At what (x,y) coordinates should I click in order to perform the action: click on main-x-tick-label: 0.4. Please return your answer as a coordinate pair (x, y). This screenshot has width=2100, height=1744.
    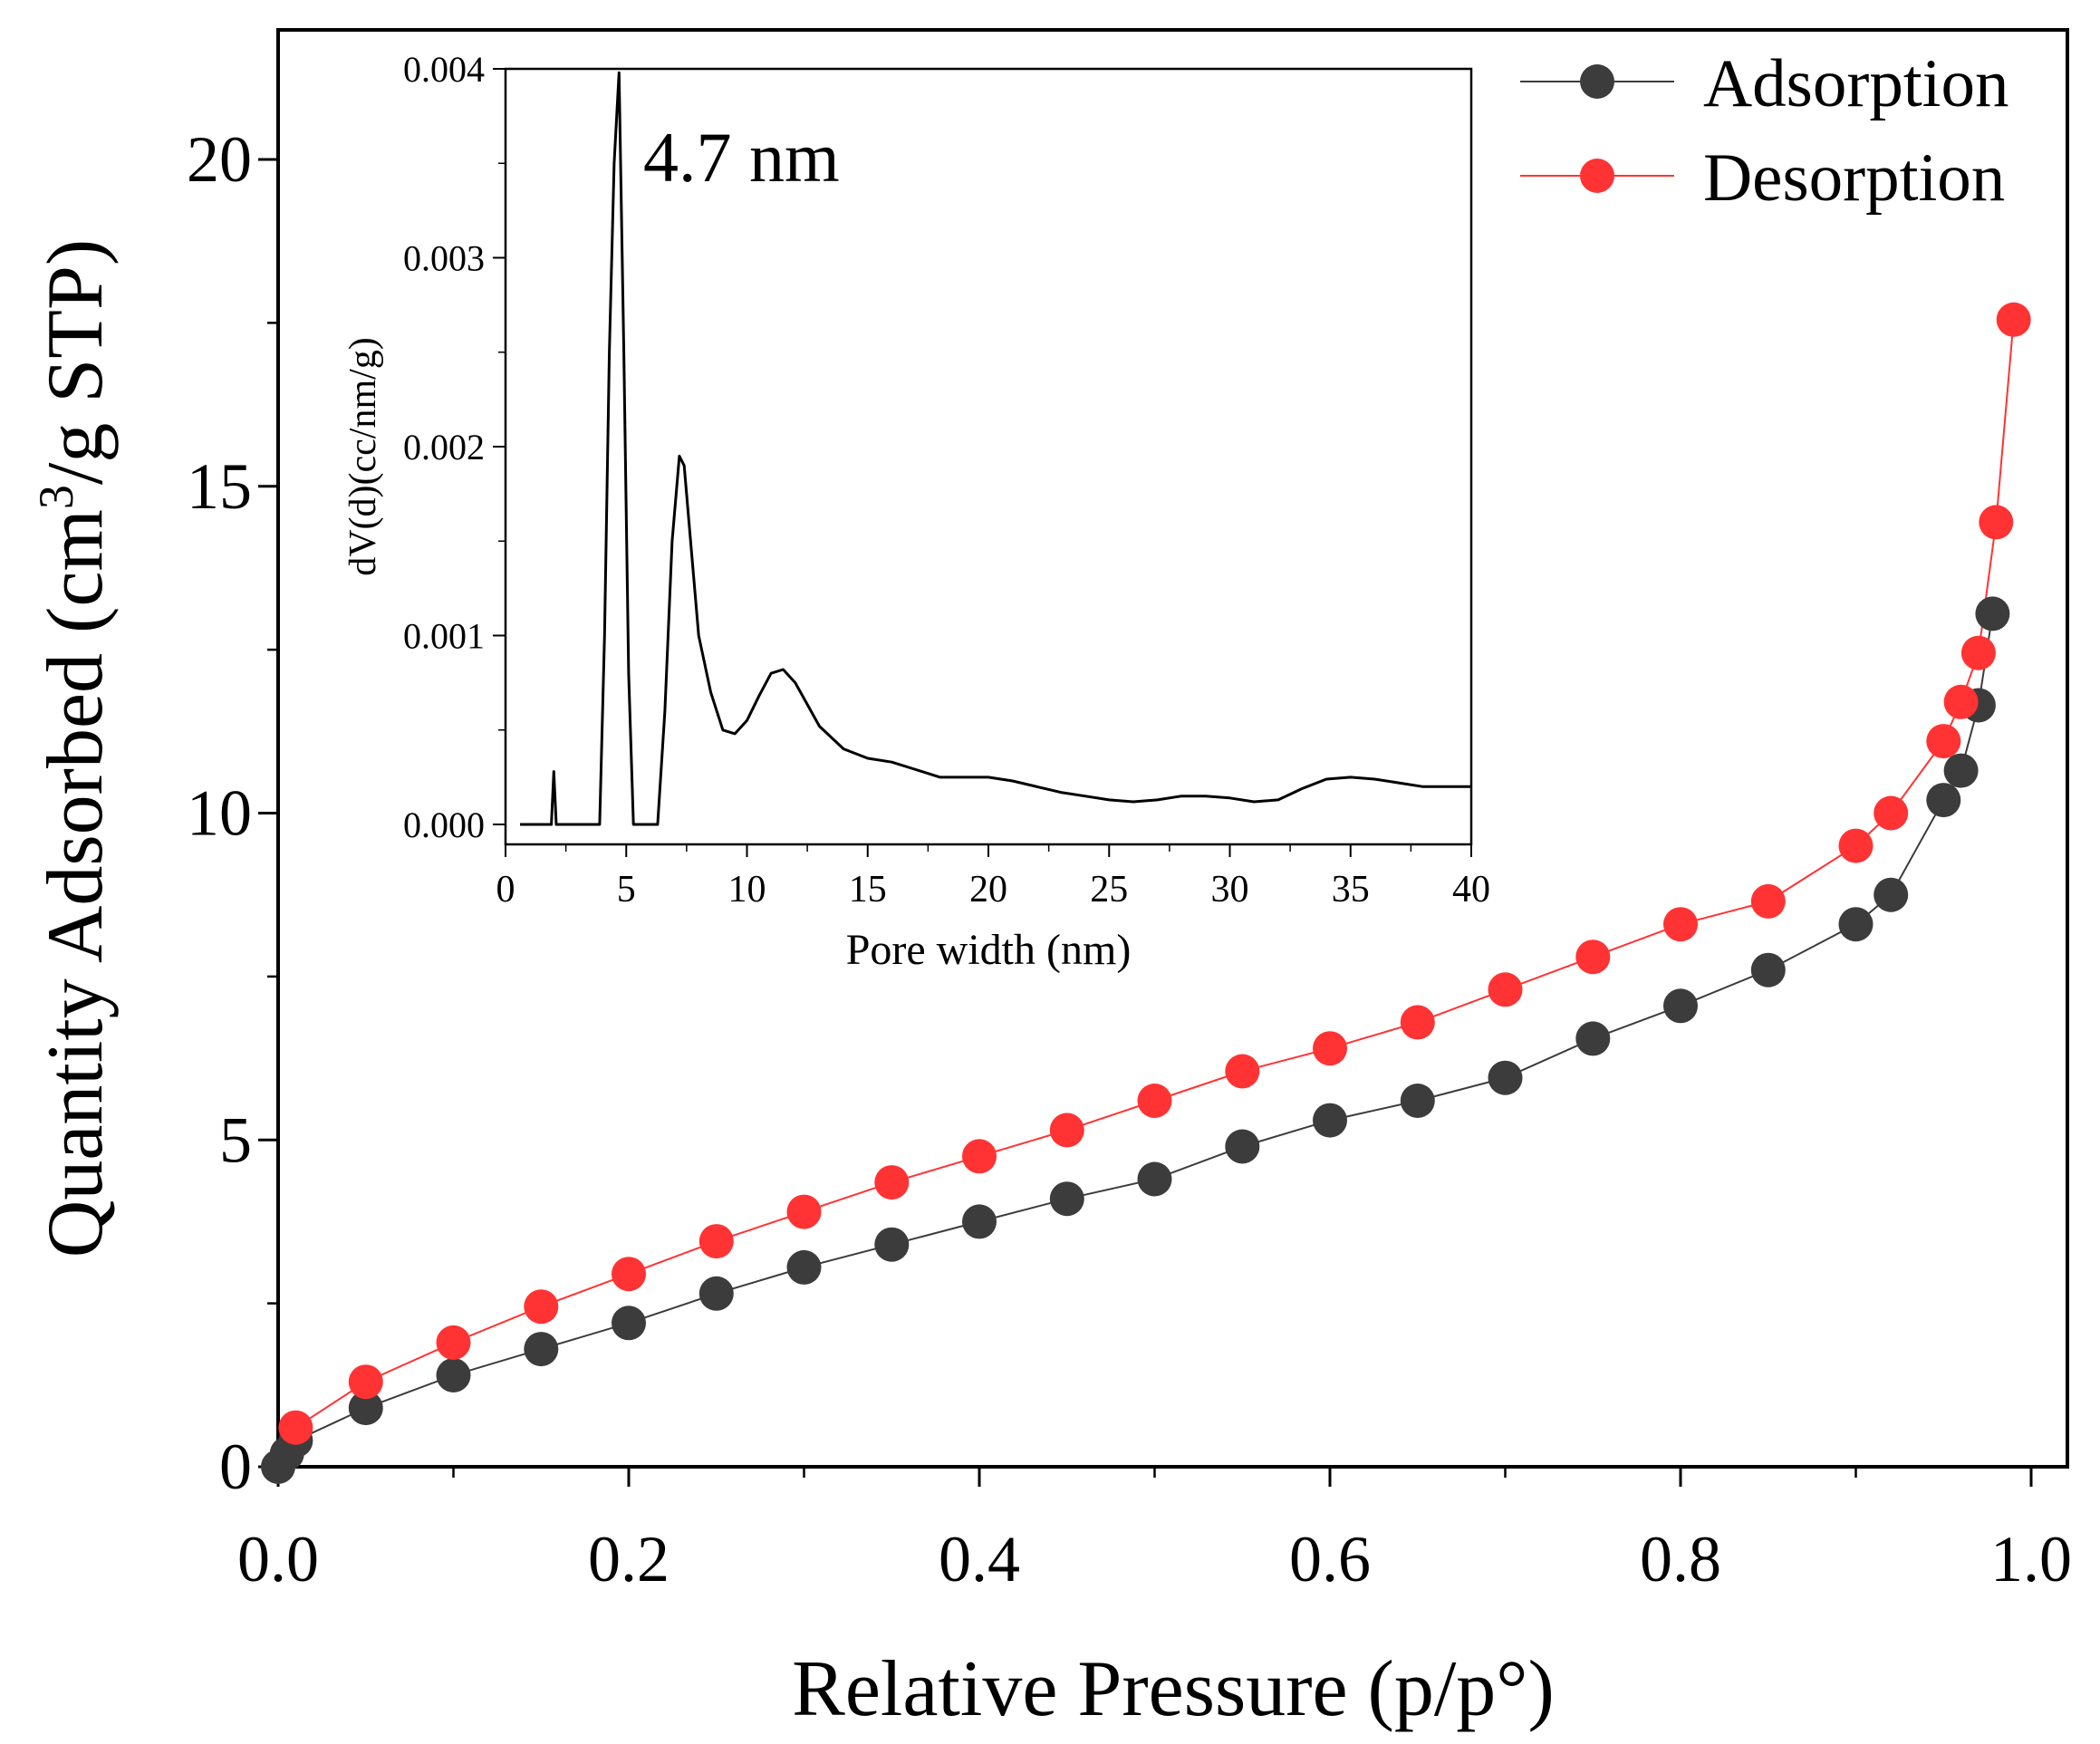
    Looking at the image, I should click on (979, 1559).